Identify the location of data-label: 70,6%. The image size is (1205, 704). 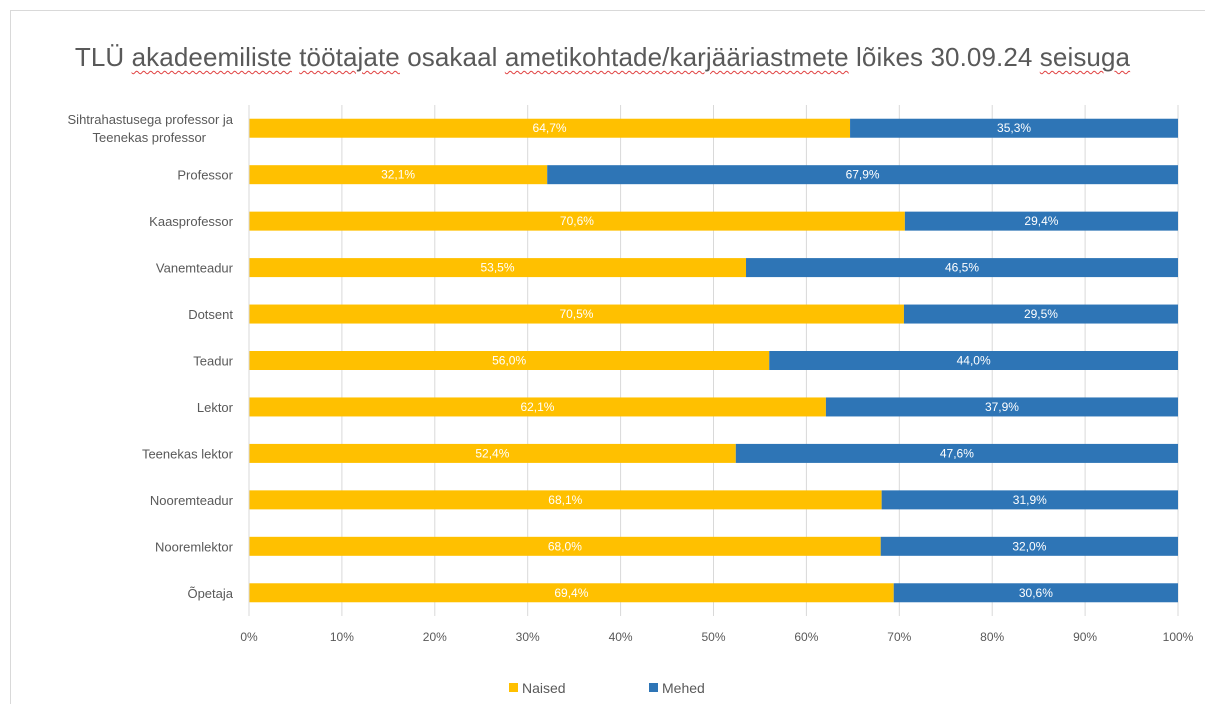
(577, 221).